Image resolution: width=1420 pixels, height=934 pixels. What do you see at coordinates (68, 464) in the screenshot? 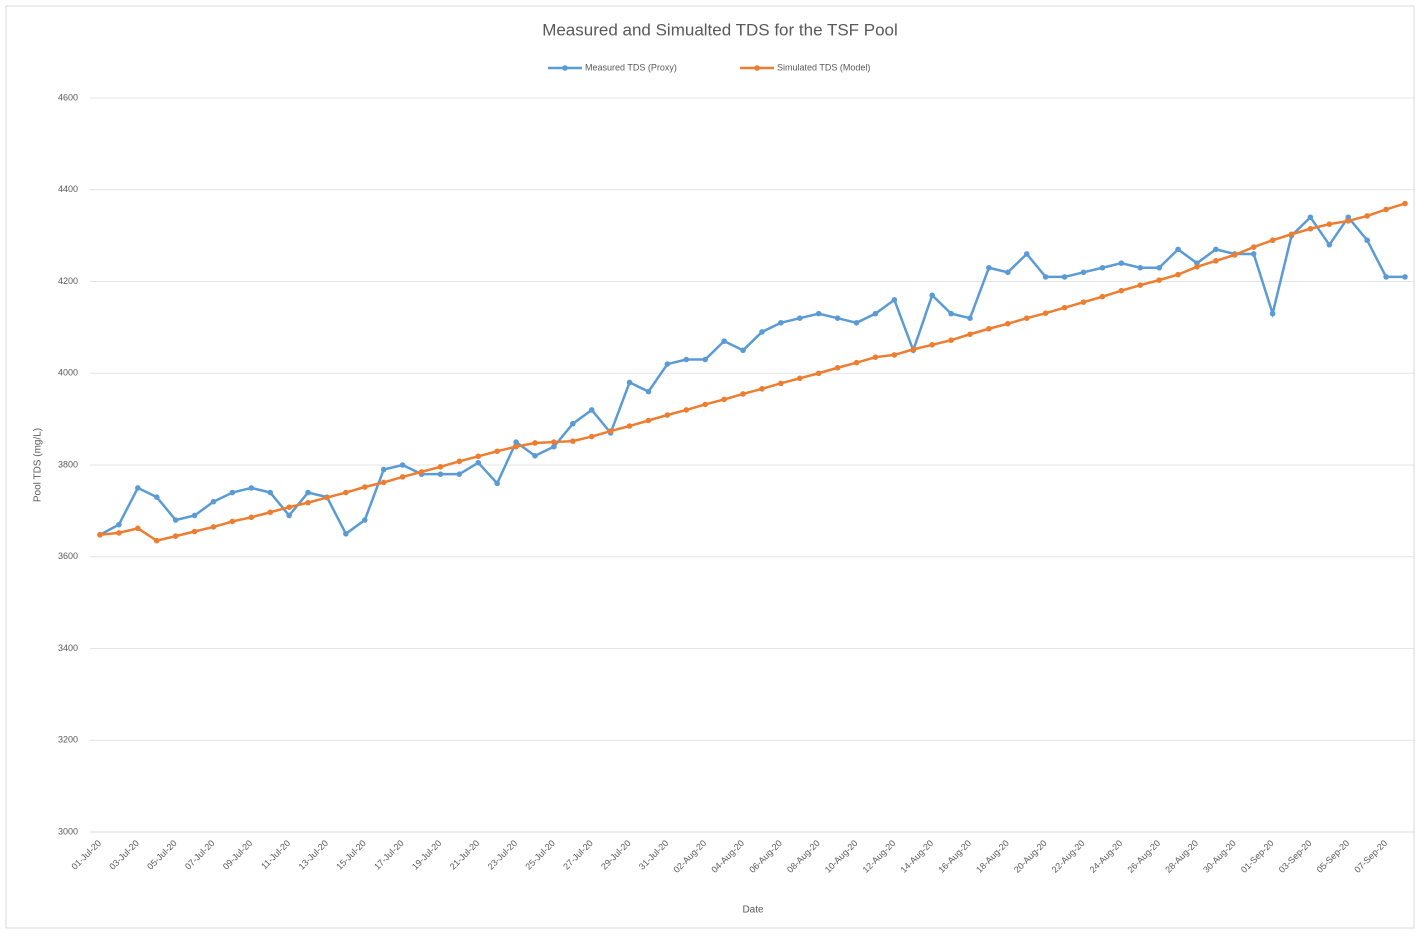
I see `y-tick-label: 3800` at bounding box center [68, 464].